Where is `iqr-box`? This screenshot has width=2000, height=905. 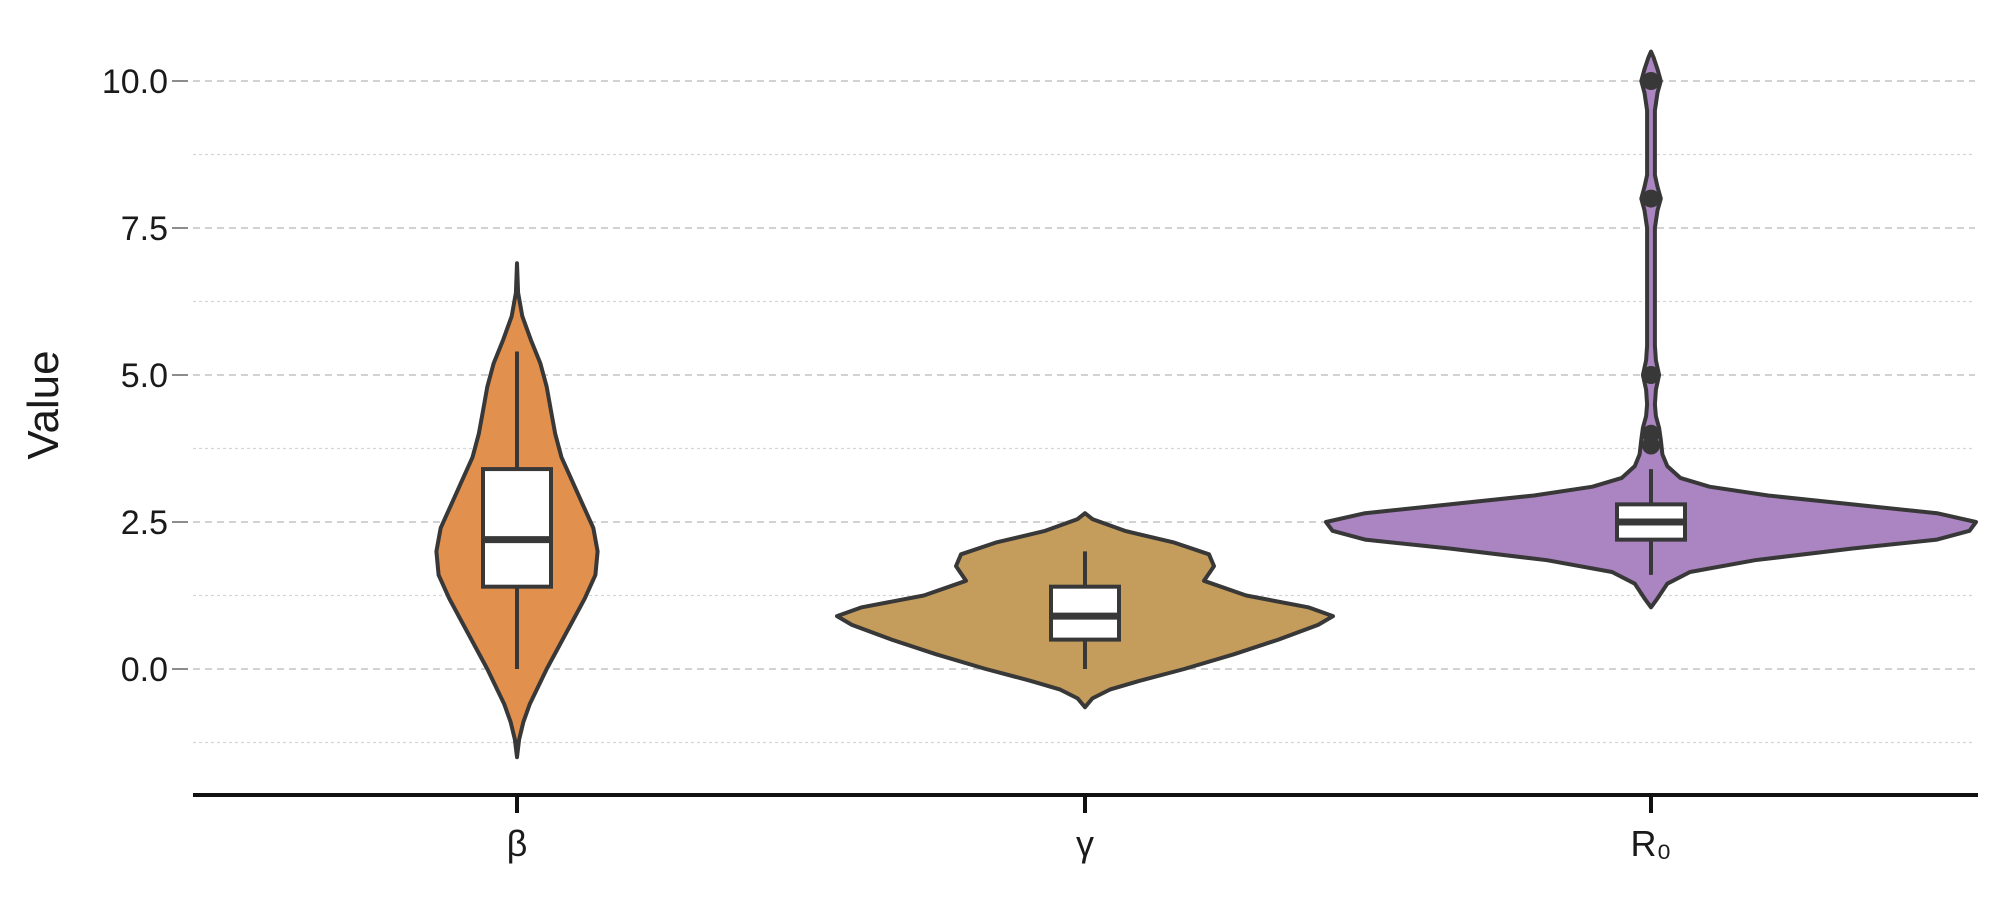 iqr-box is located at coordinates (517, 528).